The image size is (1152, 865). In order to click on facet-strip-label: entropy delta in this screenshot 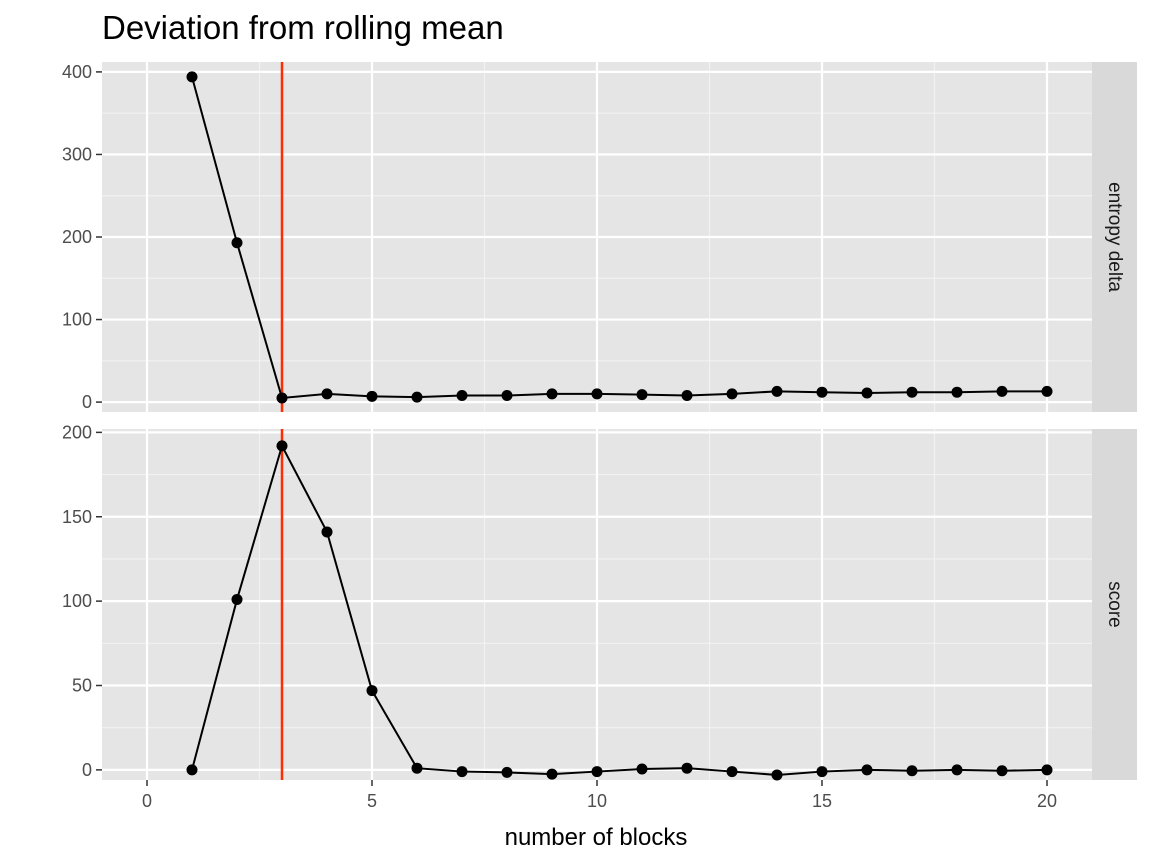, I will do `click(1114, 237)`.